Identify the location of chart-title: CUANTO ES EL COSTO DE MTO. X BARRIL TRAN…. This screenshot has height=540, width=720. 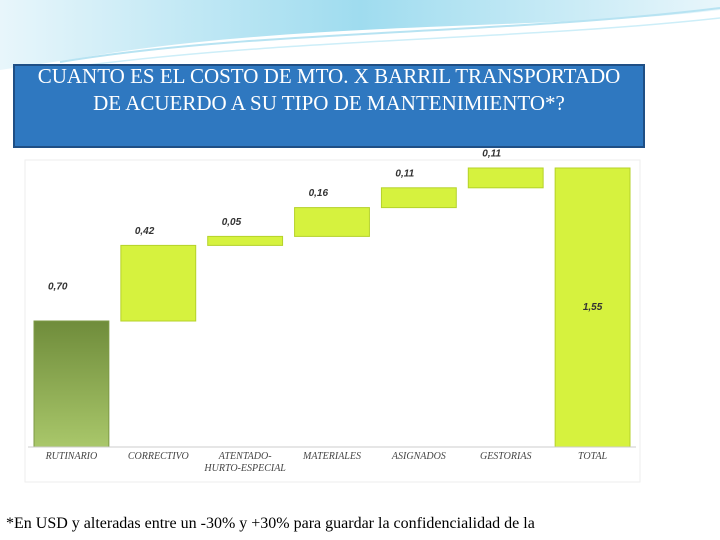
(329, 89).